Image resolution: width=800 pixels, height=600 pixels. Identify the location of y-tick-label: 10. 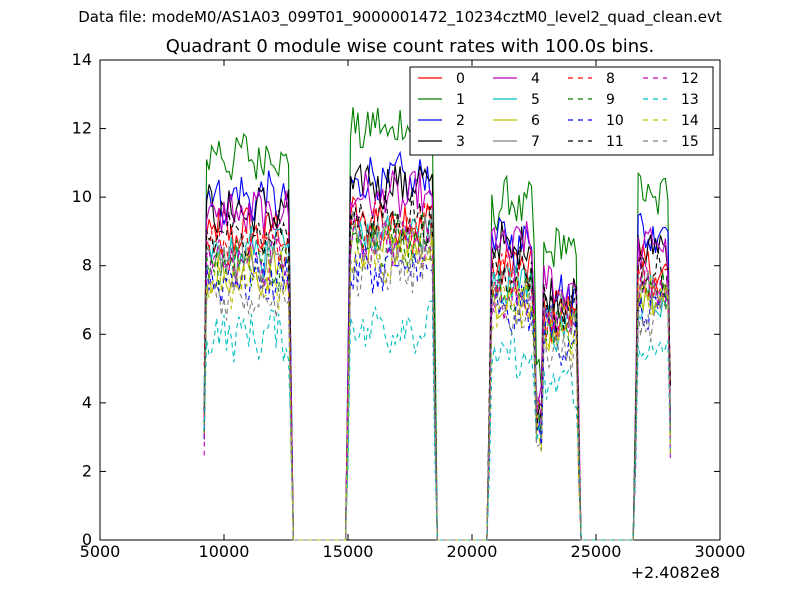
(82, 196).